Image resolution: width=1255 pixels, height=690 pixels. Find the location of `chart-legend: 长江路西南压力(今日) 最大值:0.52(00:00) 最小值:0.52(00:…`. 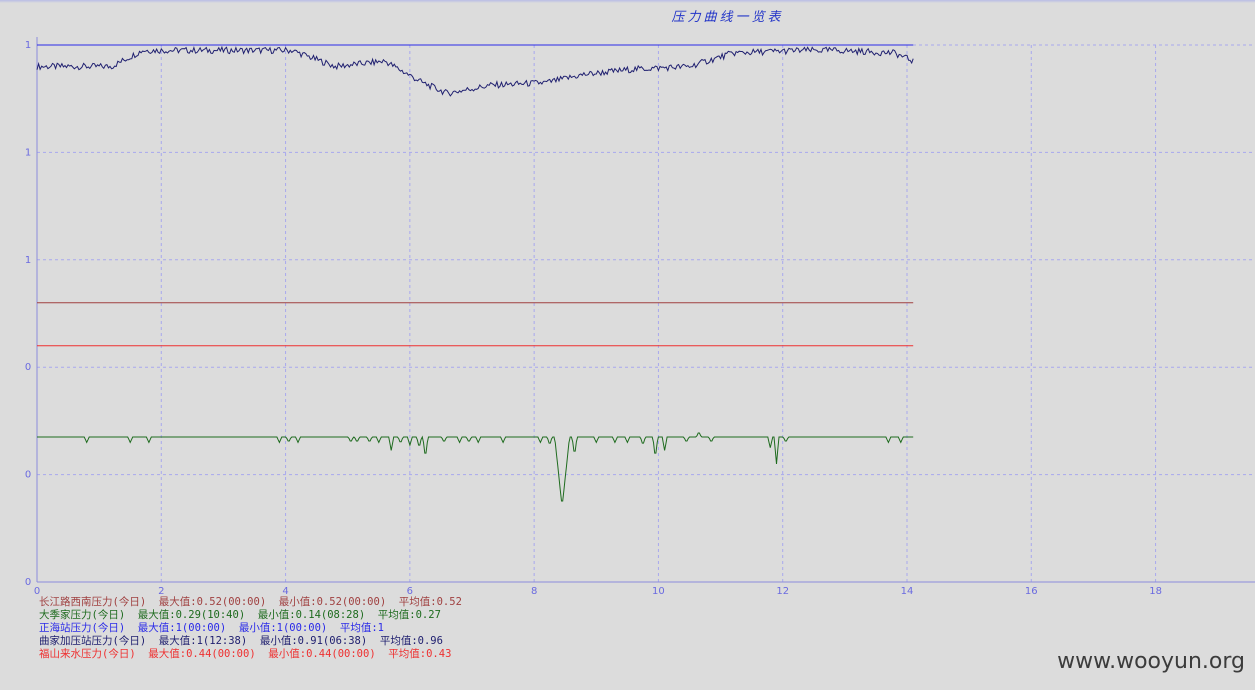

chart-legend: 长江路西南压力(今日) 最大值:0.52(00:00) 最小值:0.52(00:… is located at coordinates (250, 628).